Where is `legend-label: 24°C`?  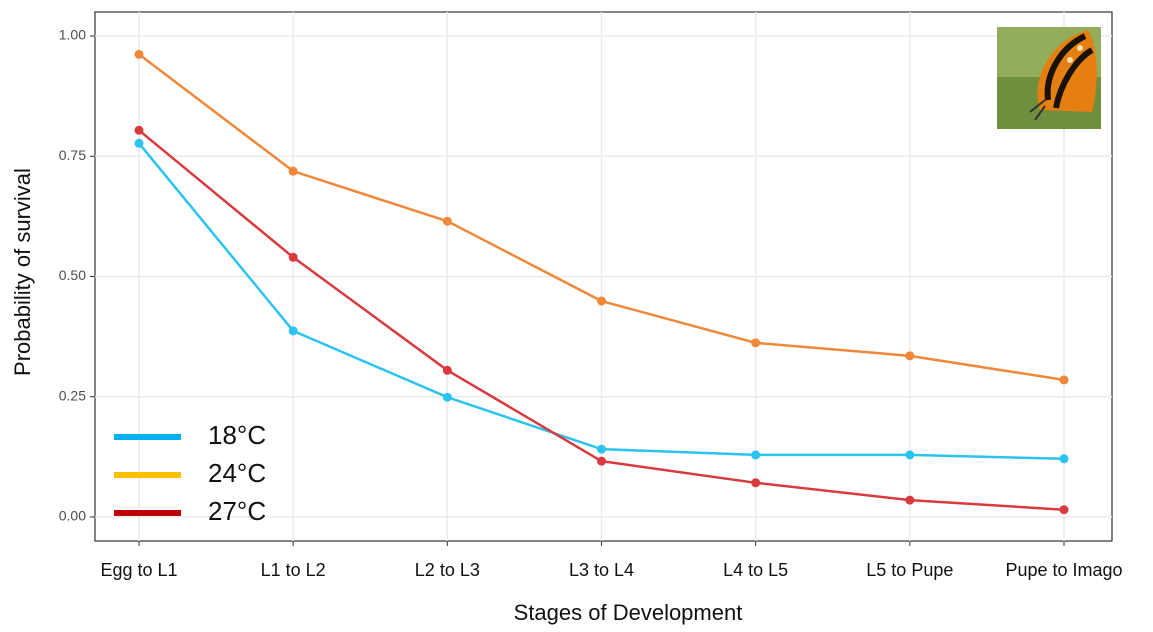 legend-label: 24°C is located at coordinates (237, 473).